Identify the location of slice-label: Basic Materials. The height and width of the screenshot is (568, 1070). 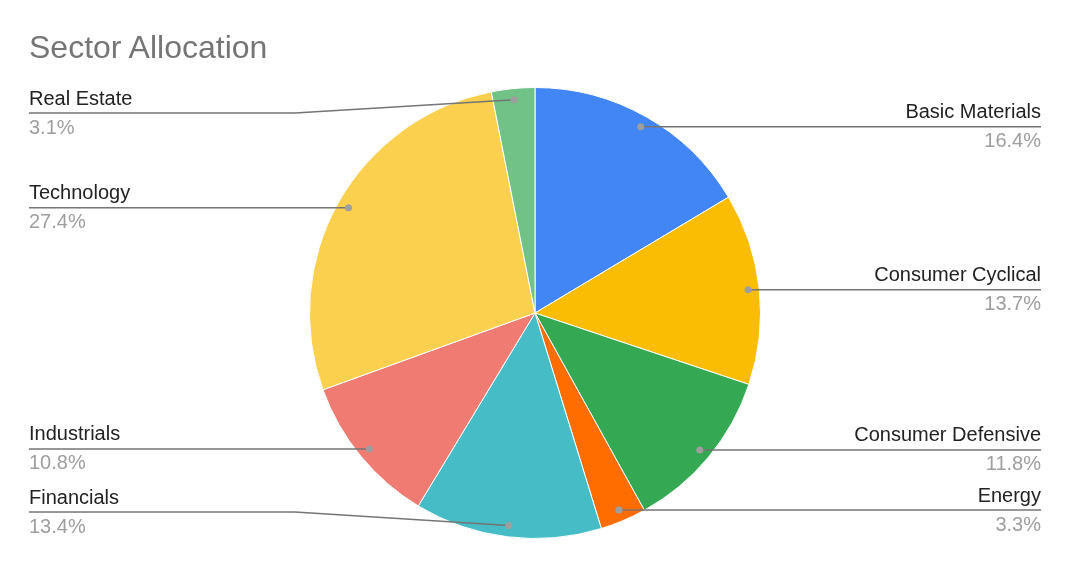
(973, 111).